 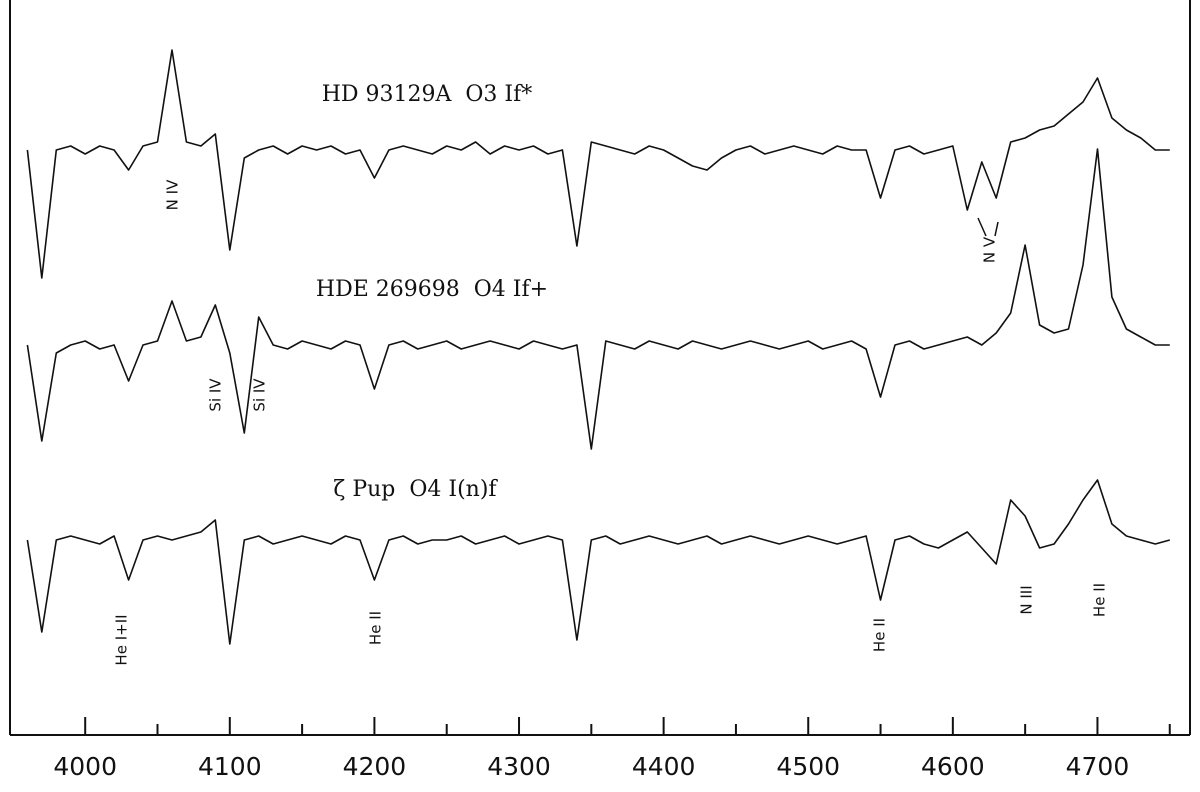 What do you see at coordinates (808, 766) in the screenshot?
I see `x-tick-label: 4500` at bounding box center [808, 766].